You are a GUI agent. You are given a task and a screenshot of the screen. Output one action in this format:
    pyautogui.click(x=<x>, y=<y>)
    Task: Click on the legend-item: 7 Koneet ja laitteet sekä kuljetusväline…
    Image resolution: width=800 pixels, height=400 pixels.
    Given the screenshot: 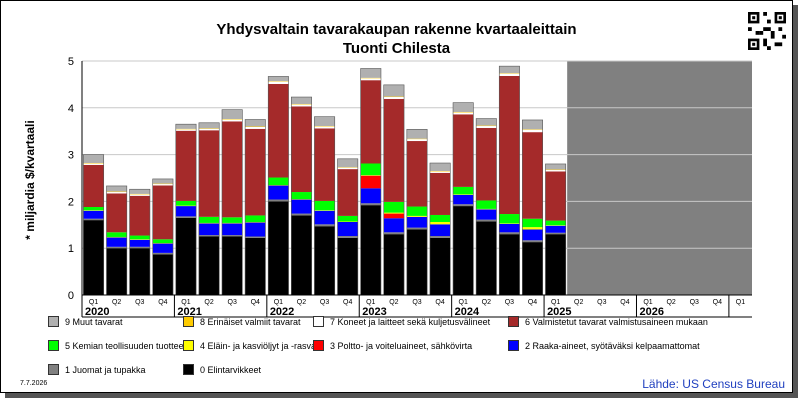 What is the action you would take?
    pyautogui.click(x=401, y=321)
    